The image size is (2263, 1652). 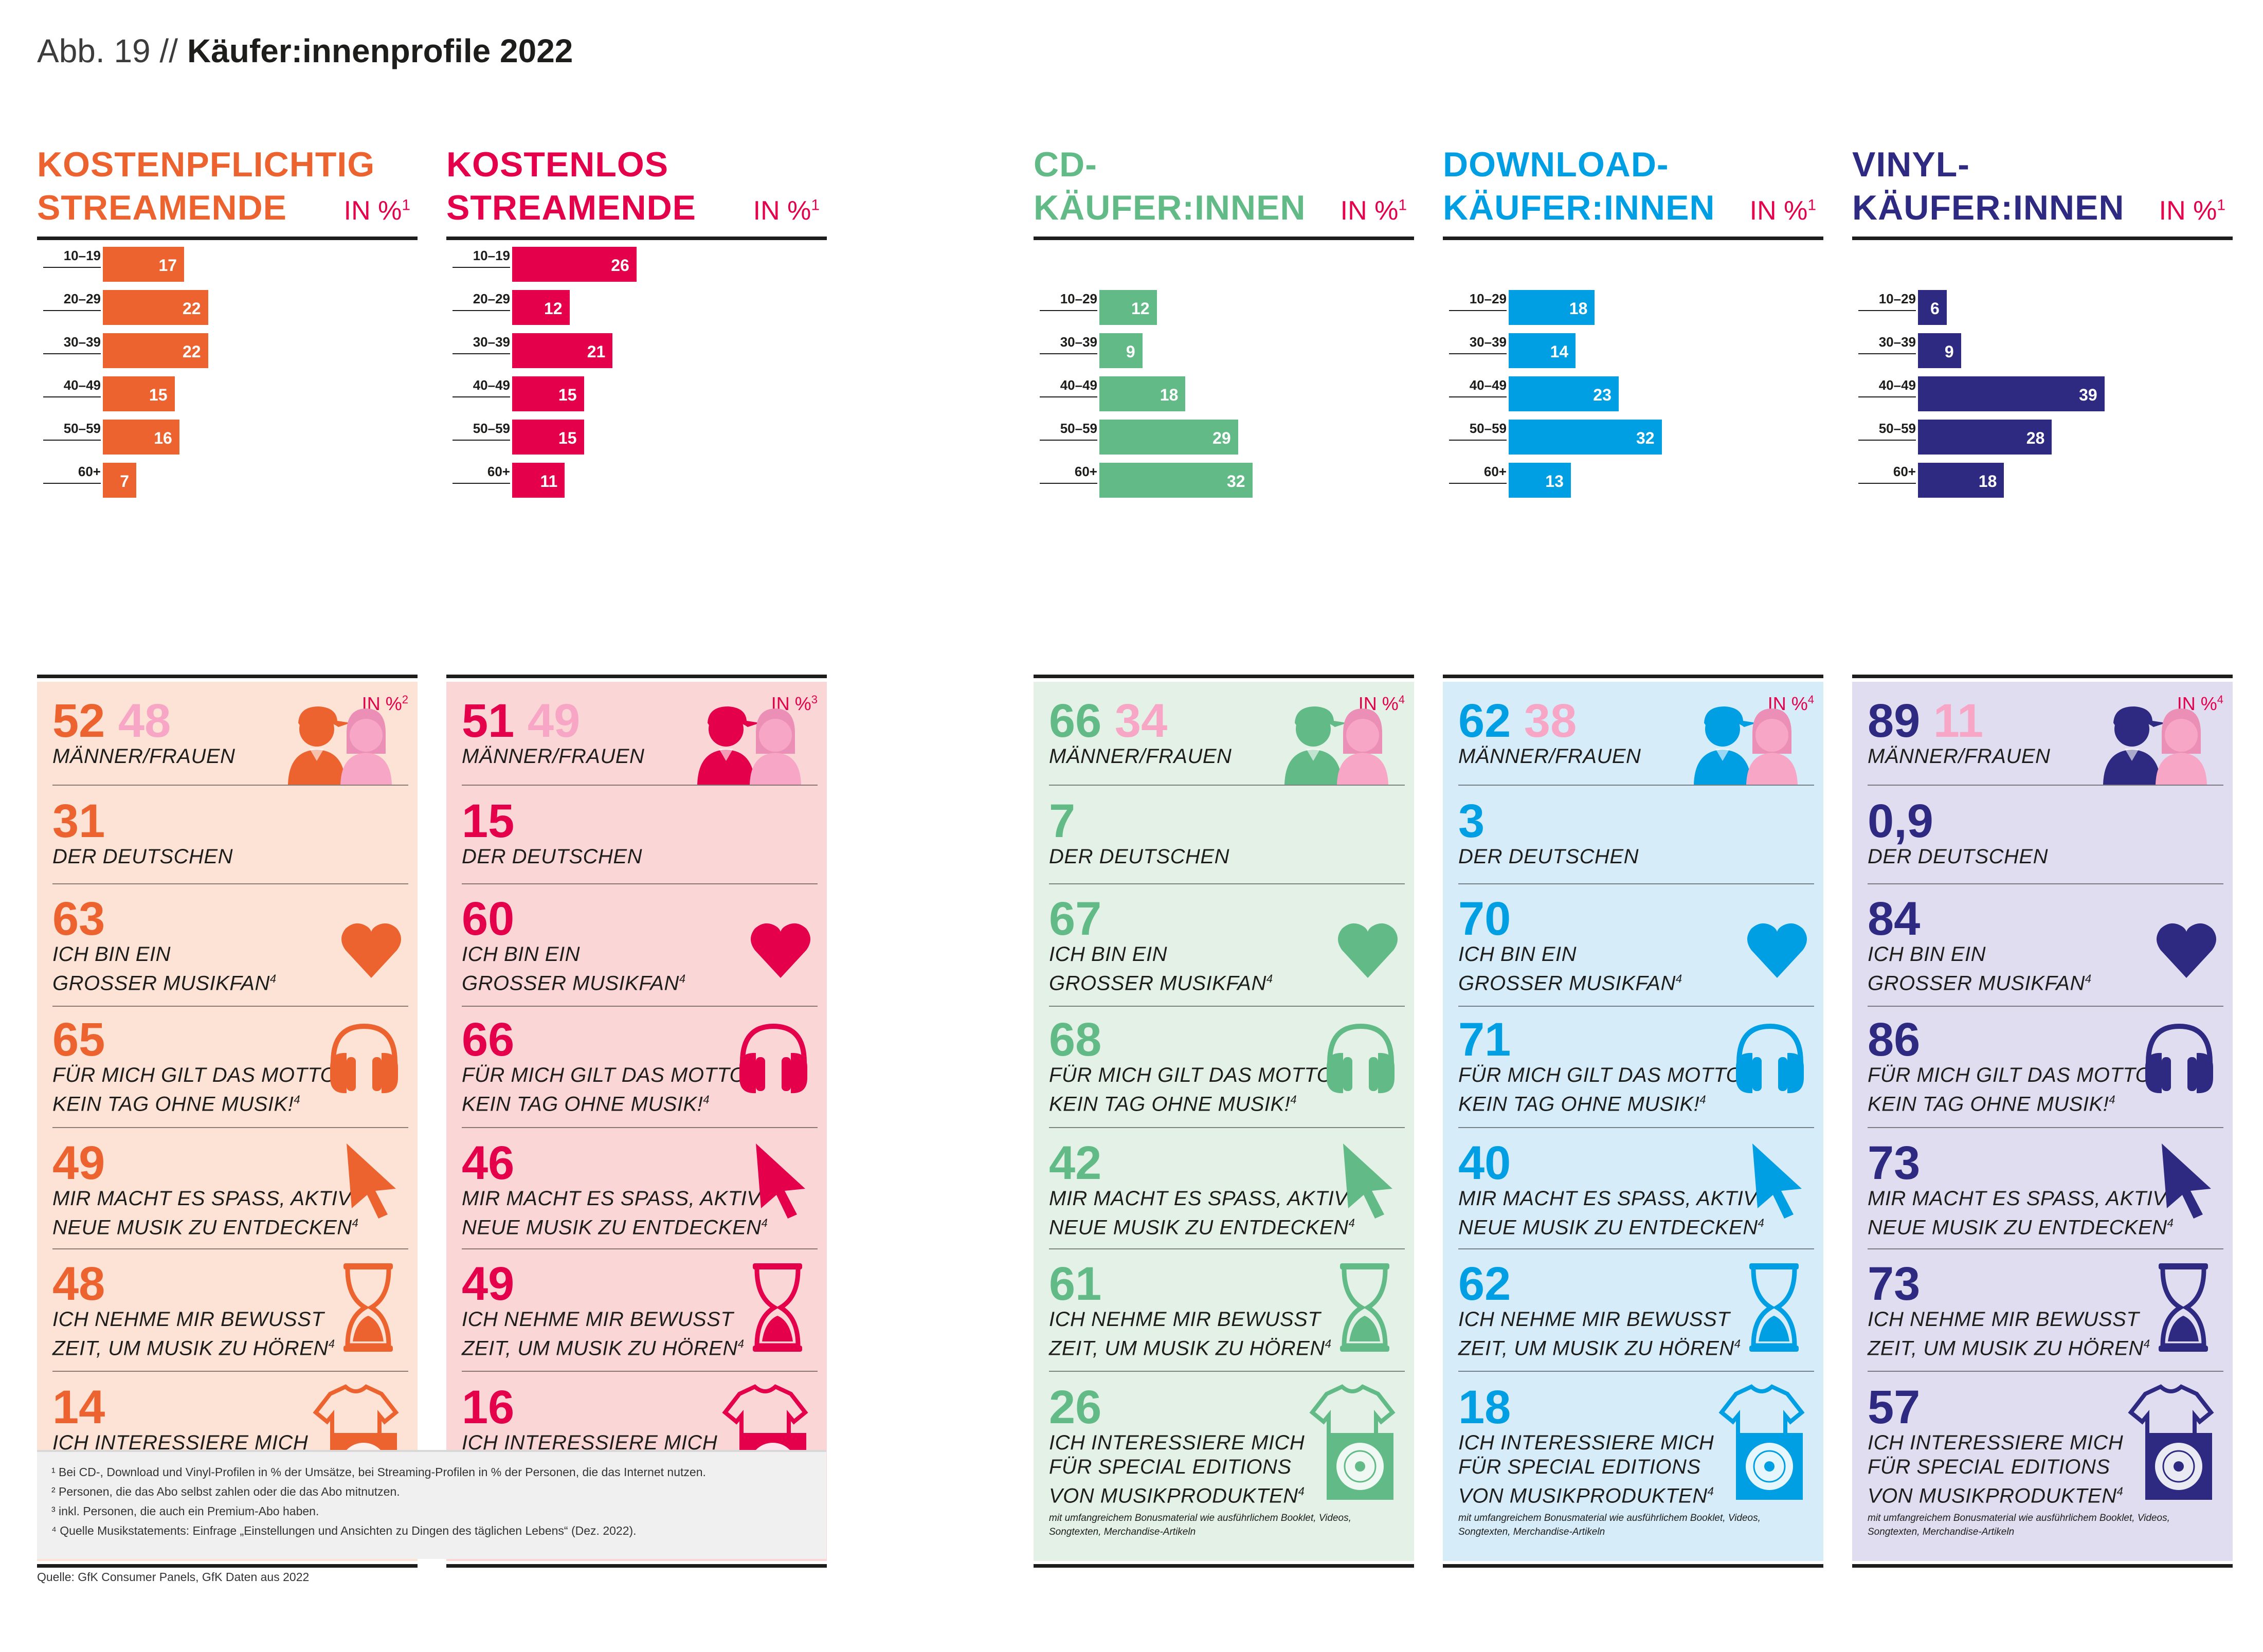 I want to click on discover-music-stat-value: 46, so click(x=489, y=1163).